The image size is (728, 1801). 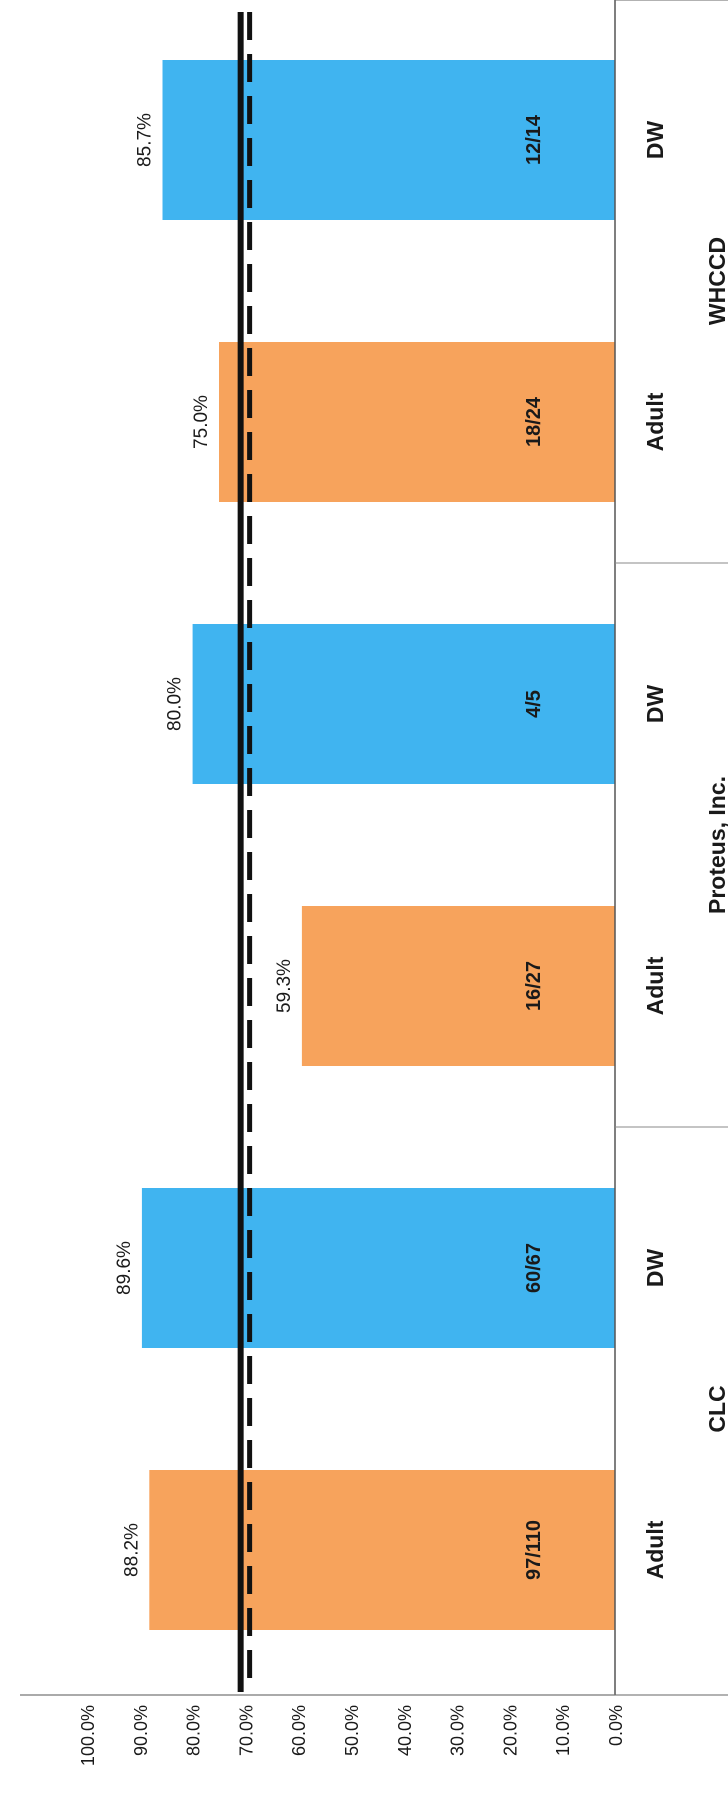 I want to click on count-label: 16/27, so click(x=534, y=986).